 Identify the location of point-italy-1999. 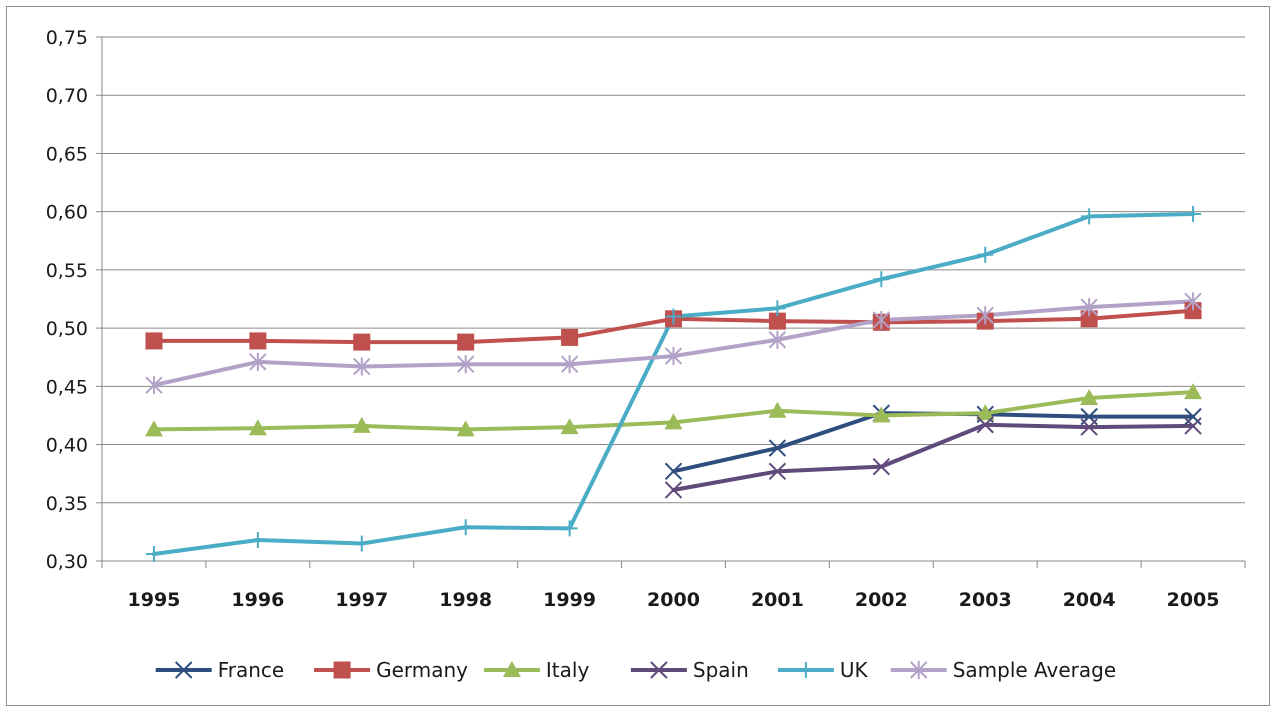
(569, 426).